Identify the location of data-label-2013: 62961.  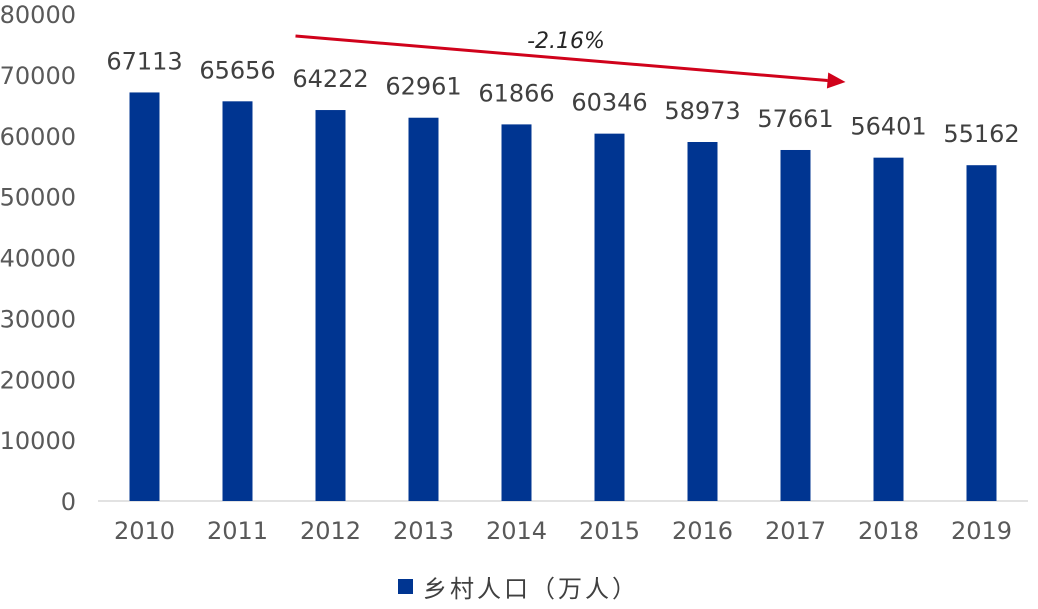
(423, 87).